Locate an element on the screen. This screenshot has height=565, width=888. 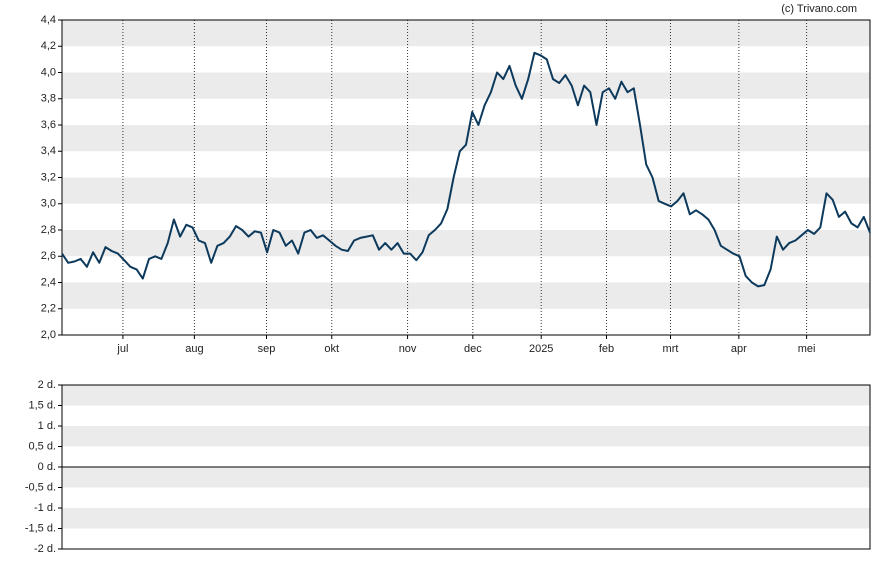
x-tick-label: 2025 is located at coordinates (541, 349).